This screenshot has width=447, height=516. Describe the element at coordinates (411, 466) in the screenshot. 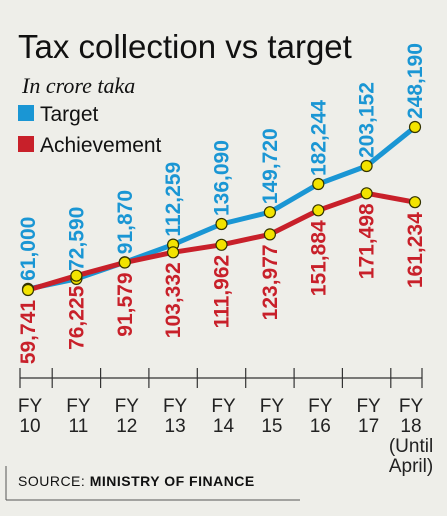

I see `x-tick-label-line: April)` at that location.